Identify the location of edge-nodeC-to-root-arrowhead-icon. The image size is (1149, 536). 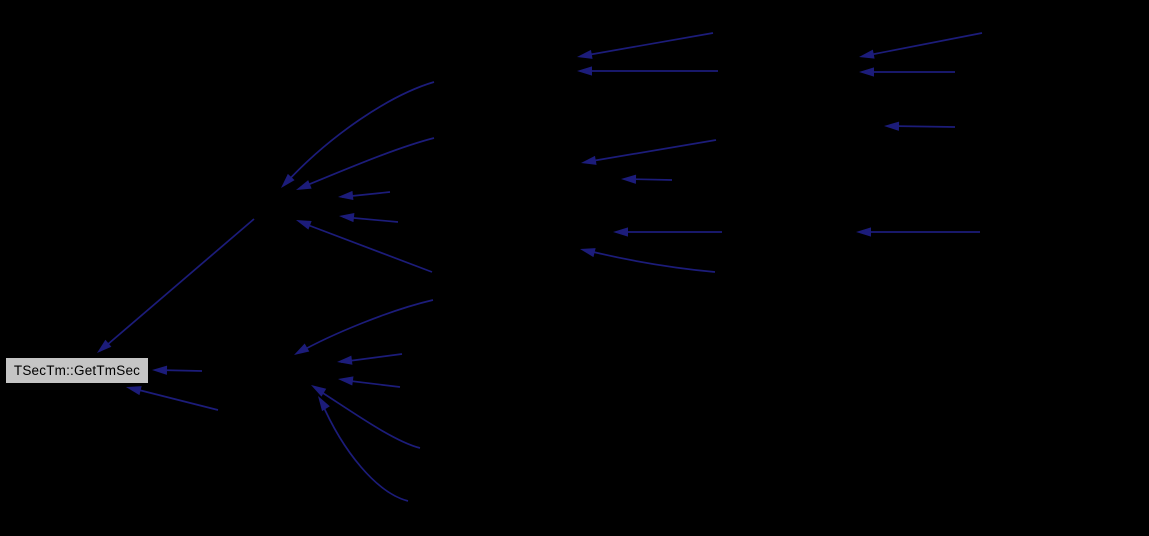
(134, 391).